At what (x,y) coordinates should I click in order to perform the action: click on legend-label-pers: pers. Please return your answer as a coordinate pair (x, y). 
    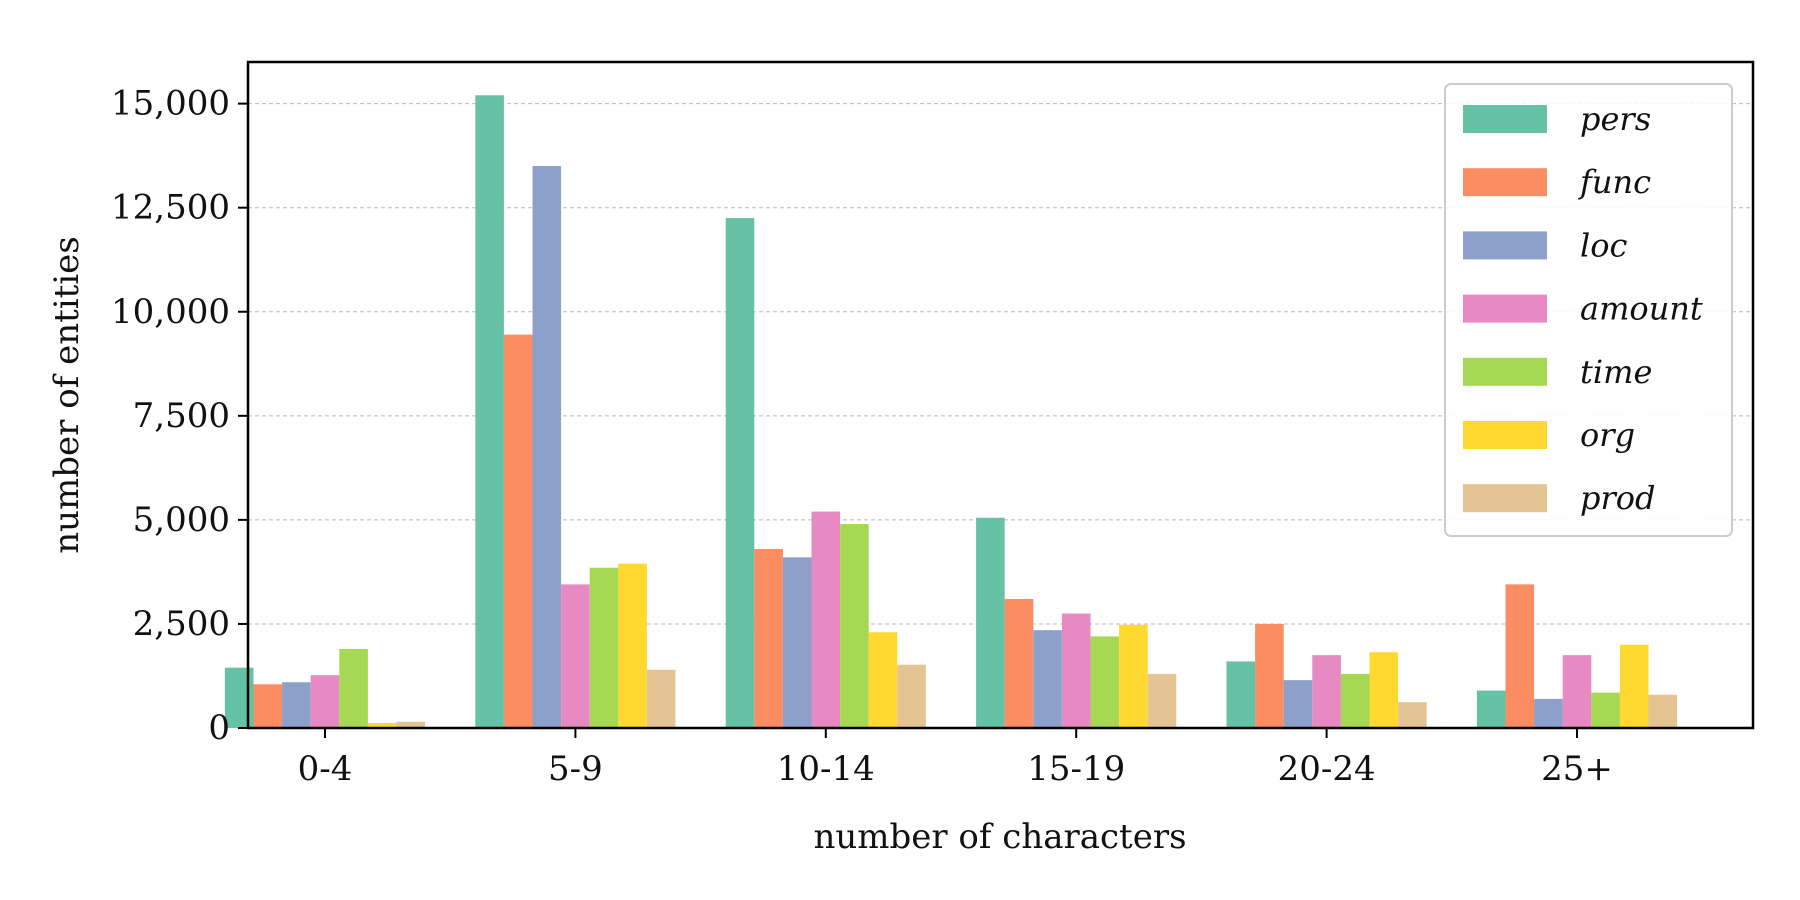
    Looking at the image, I should click on (1615, 119).